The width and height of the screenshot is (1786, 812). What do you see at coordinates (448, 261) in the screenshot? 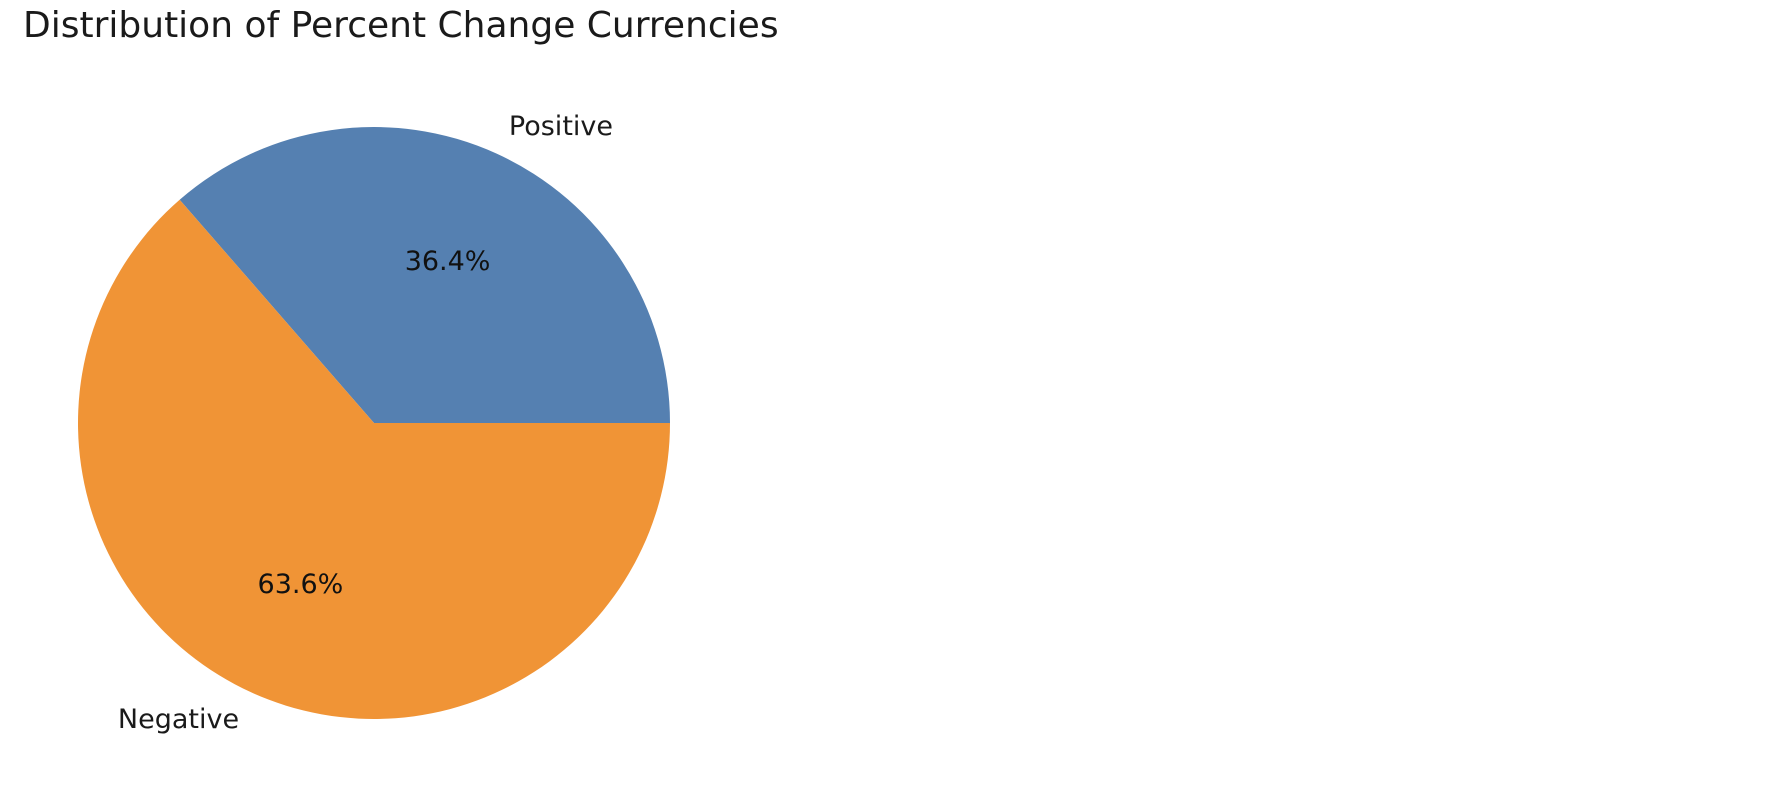
I see `slice-percent-positive: 36.4%` at bounding box center [448, 261].